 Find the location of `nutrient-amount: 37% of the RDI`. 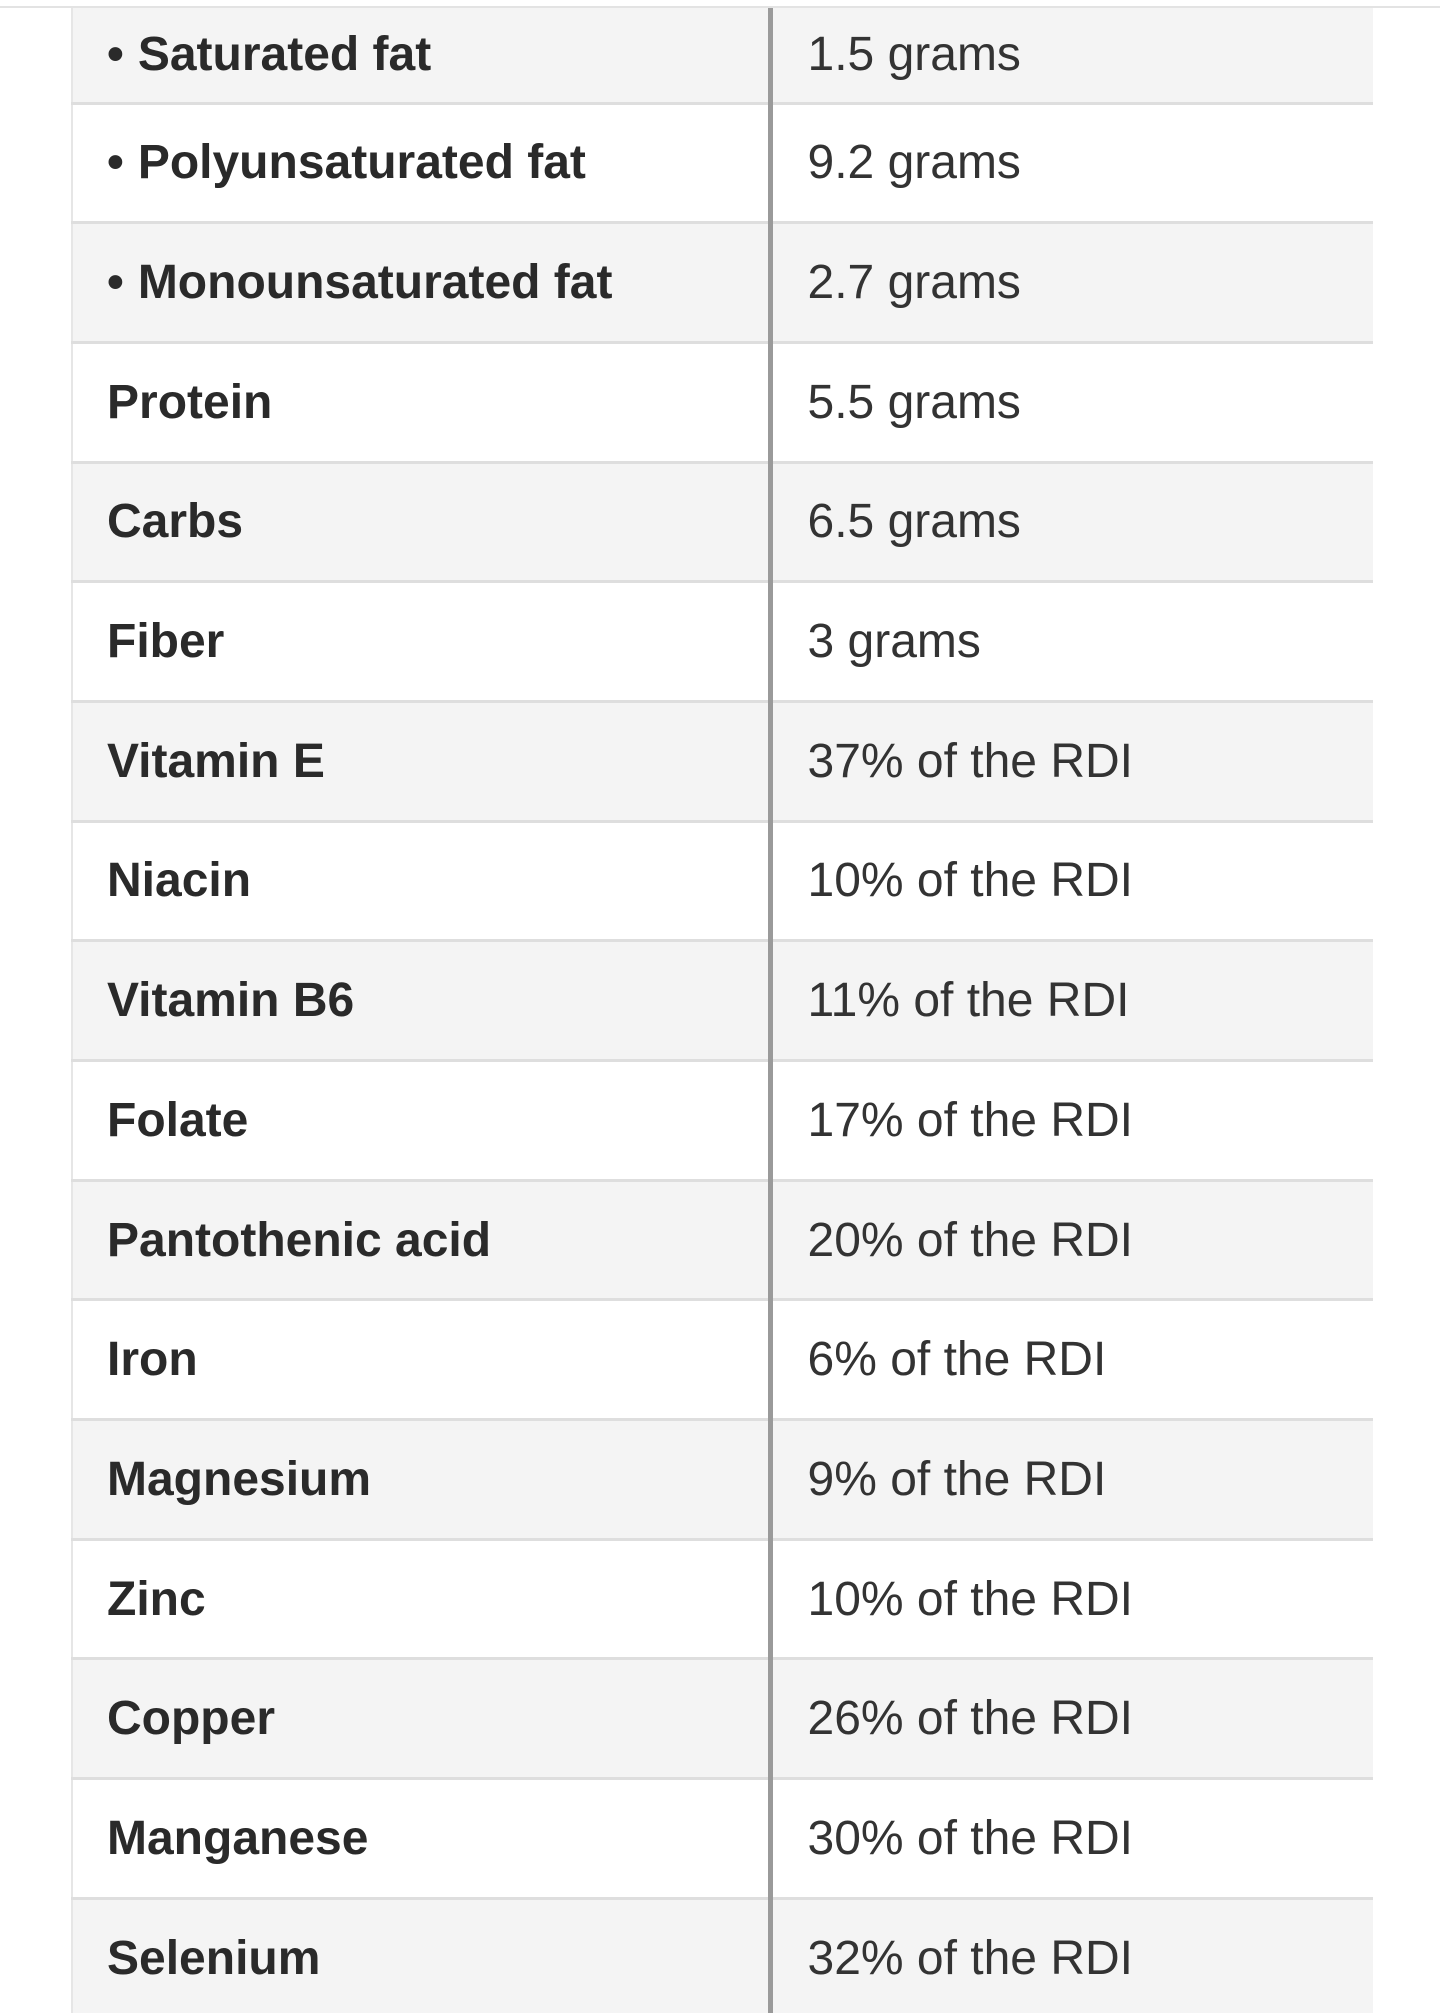

nutrient-amount: 37% of the RDI is located at coordinates (1071, 761).